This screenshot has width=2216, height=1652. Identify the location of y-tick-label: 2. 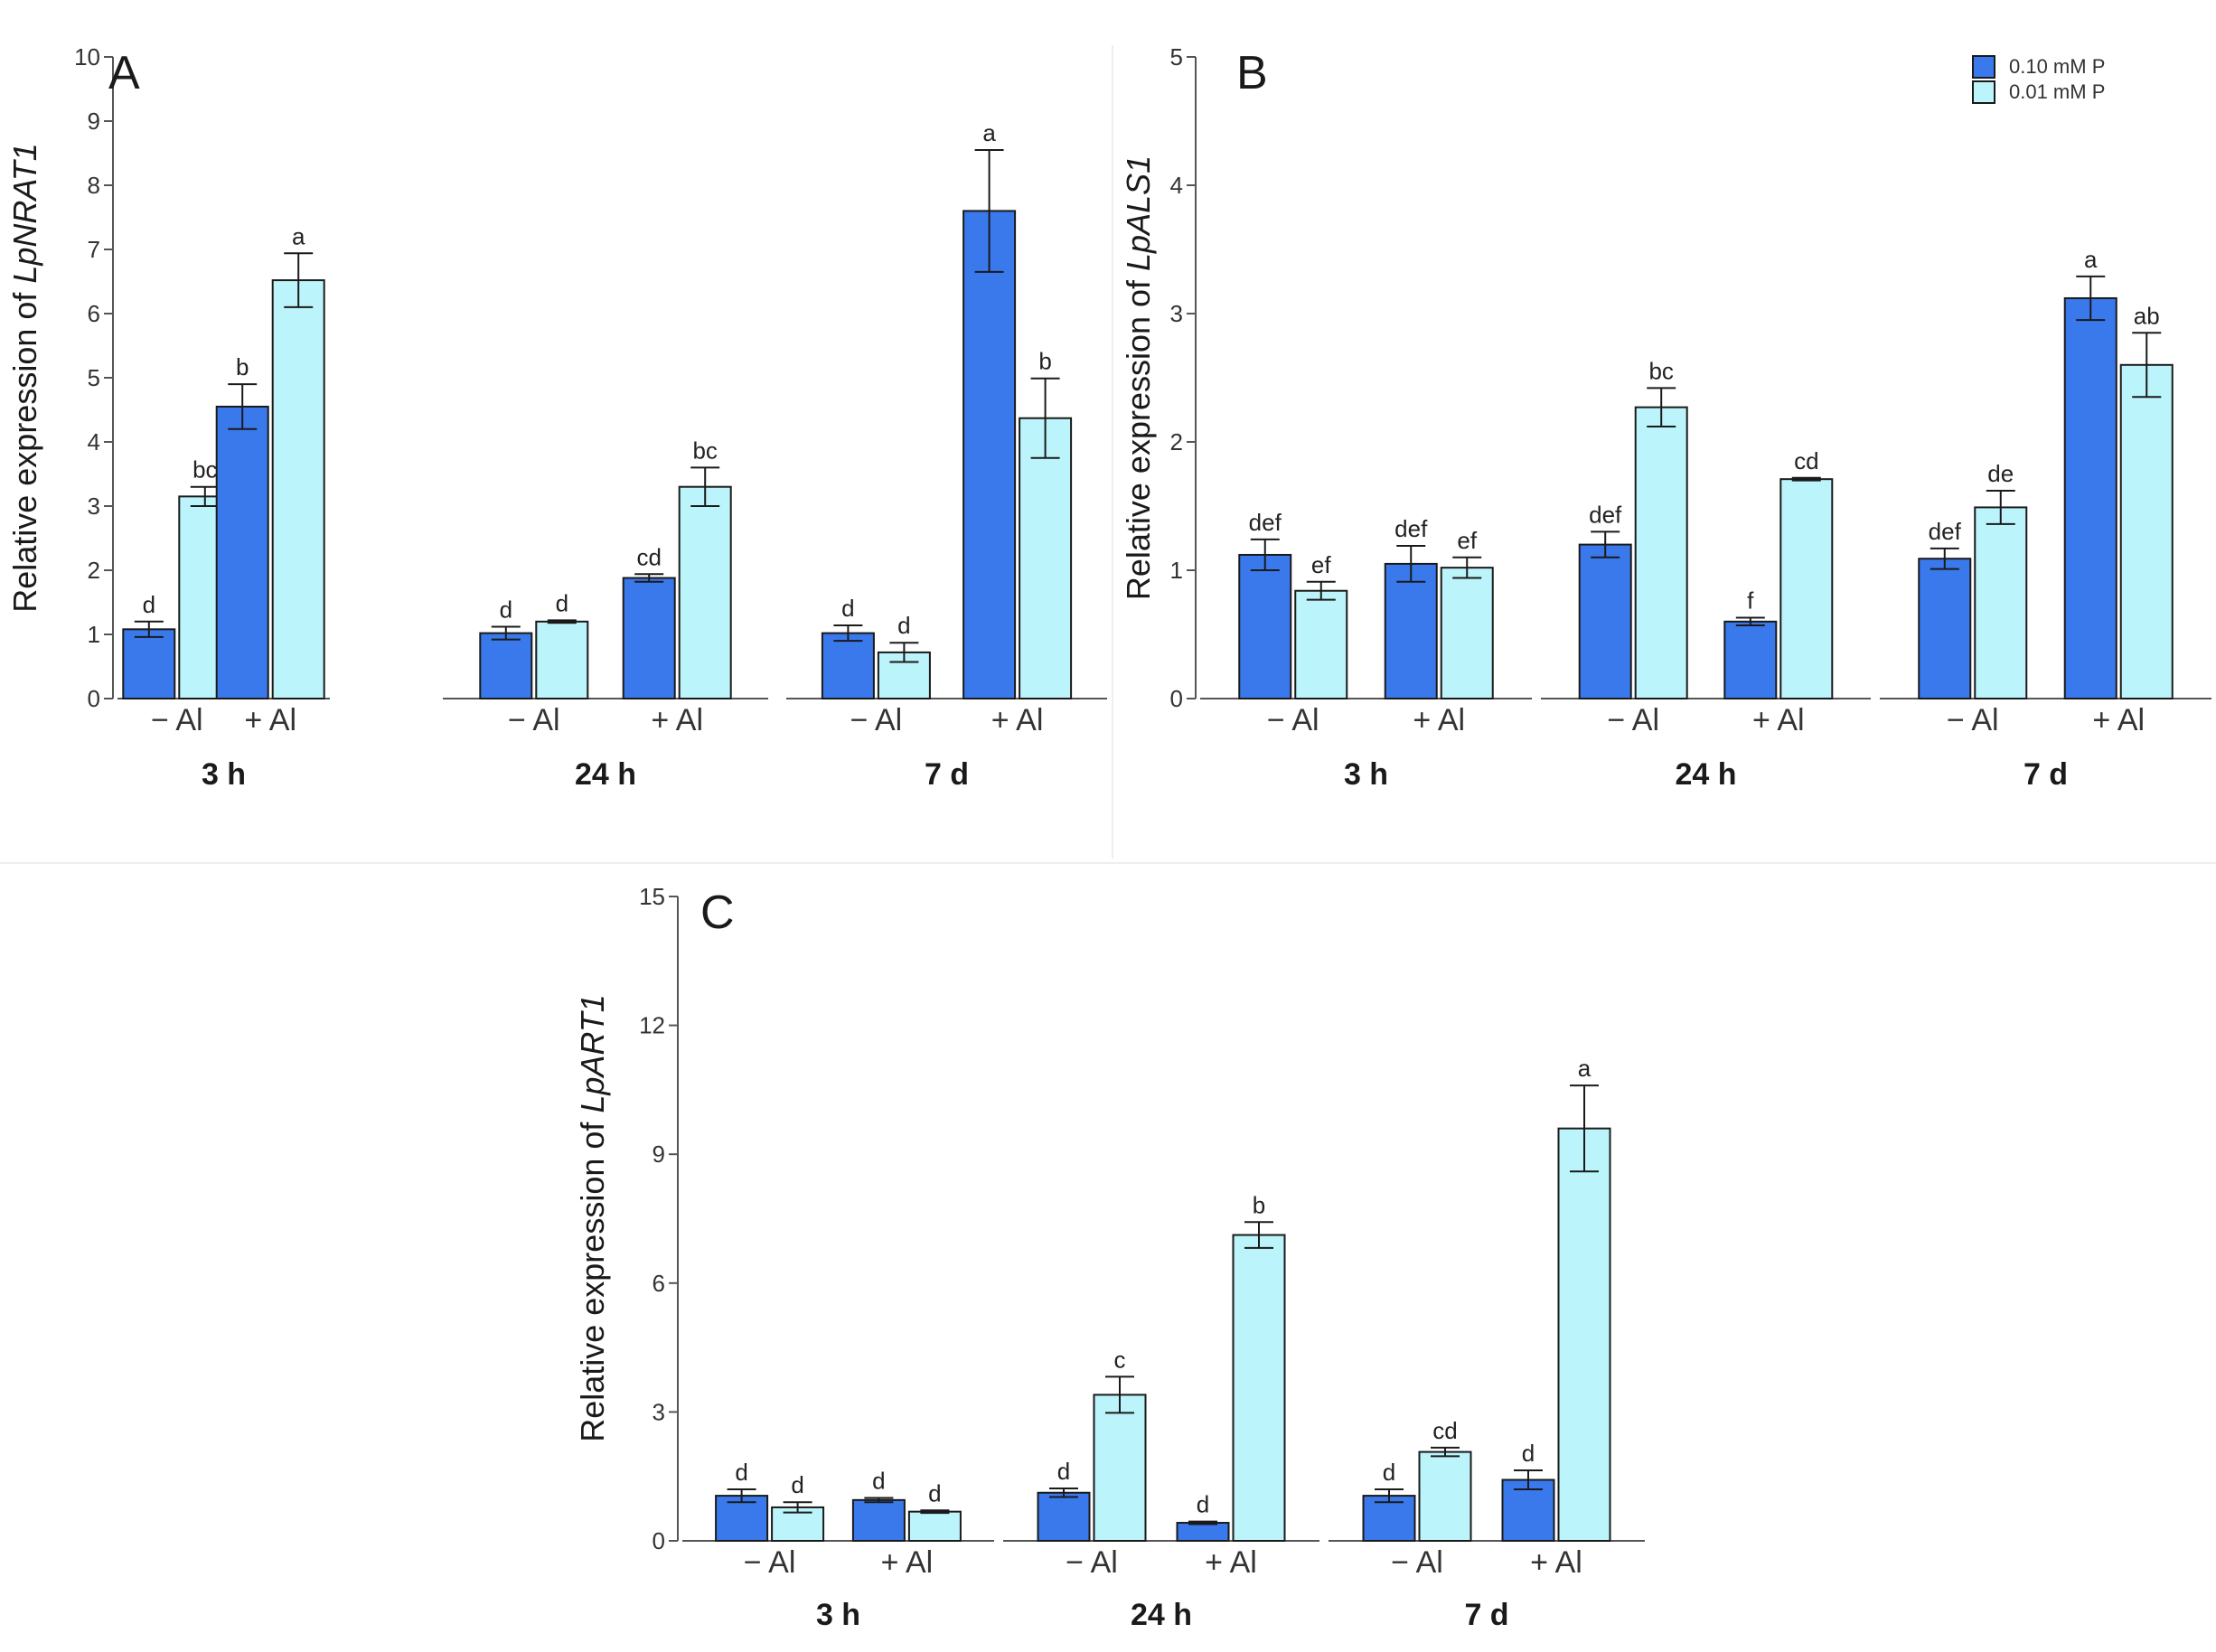
(1176, 441).